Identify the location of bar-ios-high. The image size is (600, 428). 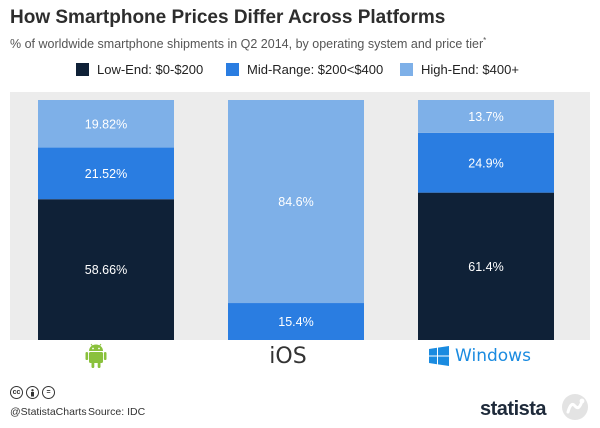
(296, 202).